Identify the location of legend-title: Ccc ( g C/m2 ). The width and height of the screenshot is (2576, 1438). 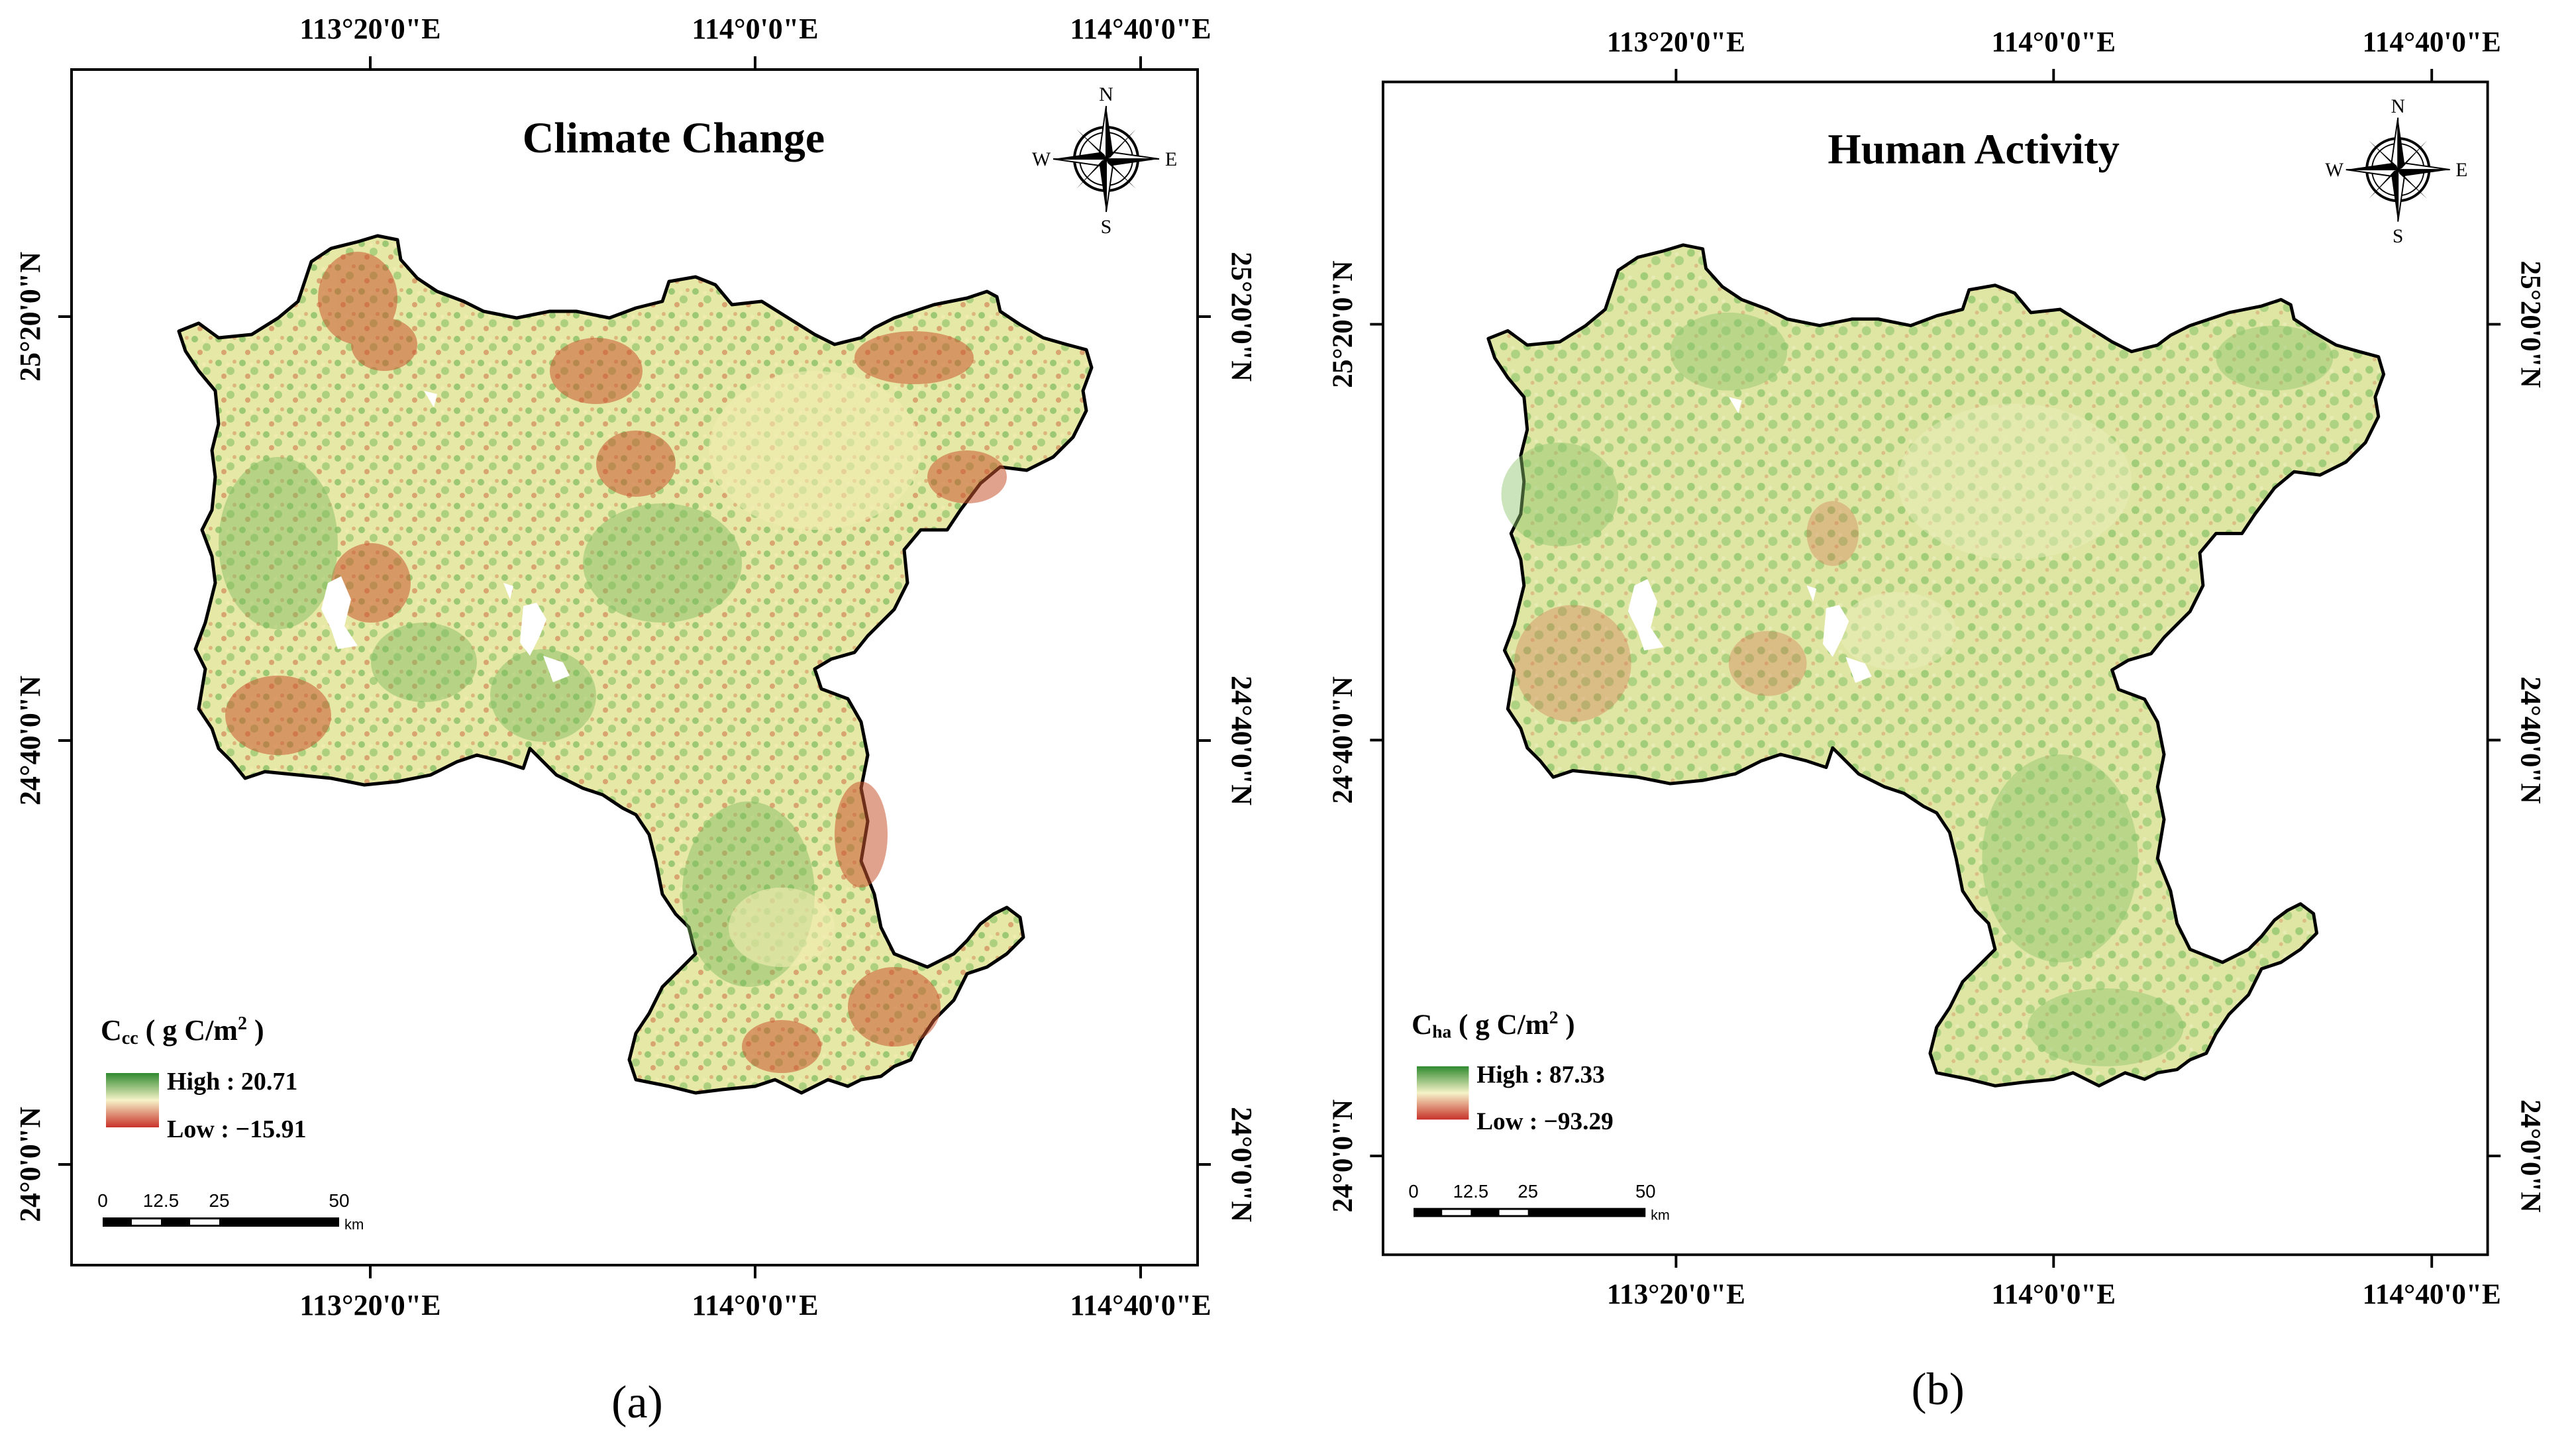
(182, 1031).